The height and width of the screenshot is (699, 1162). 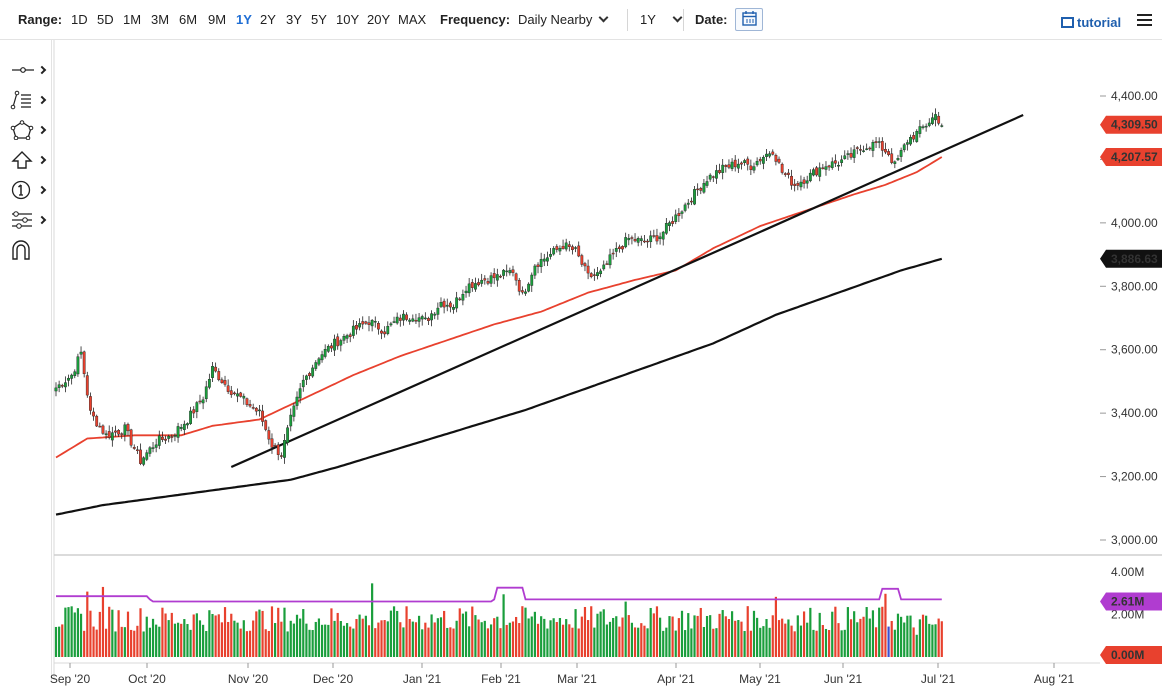 I want to click on range-button-3m: 3M, so click(x=160, y=19).